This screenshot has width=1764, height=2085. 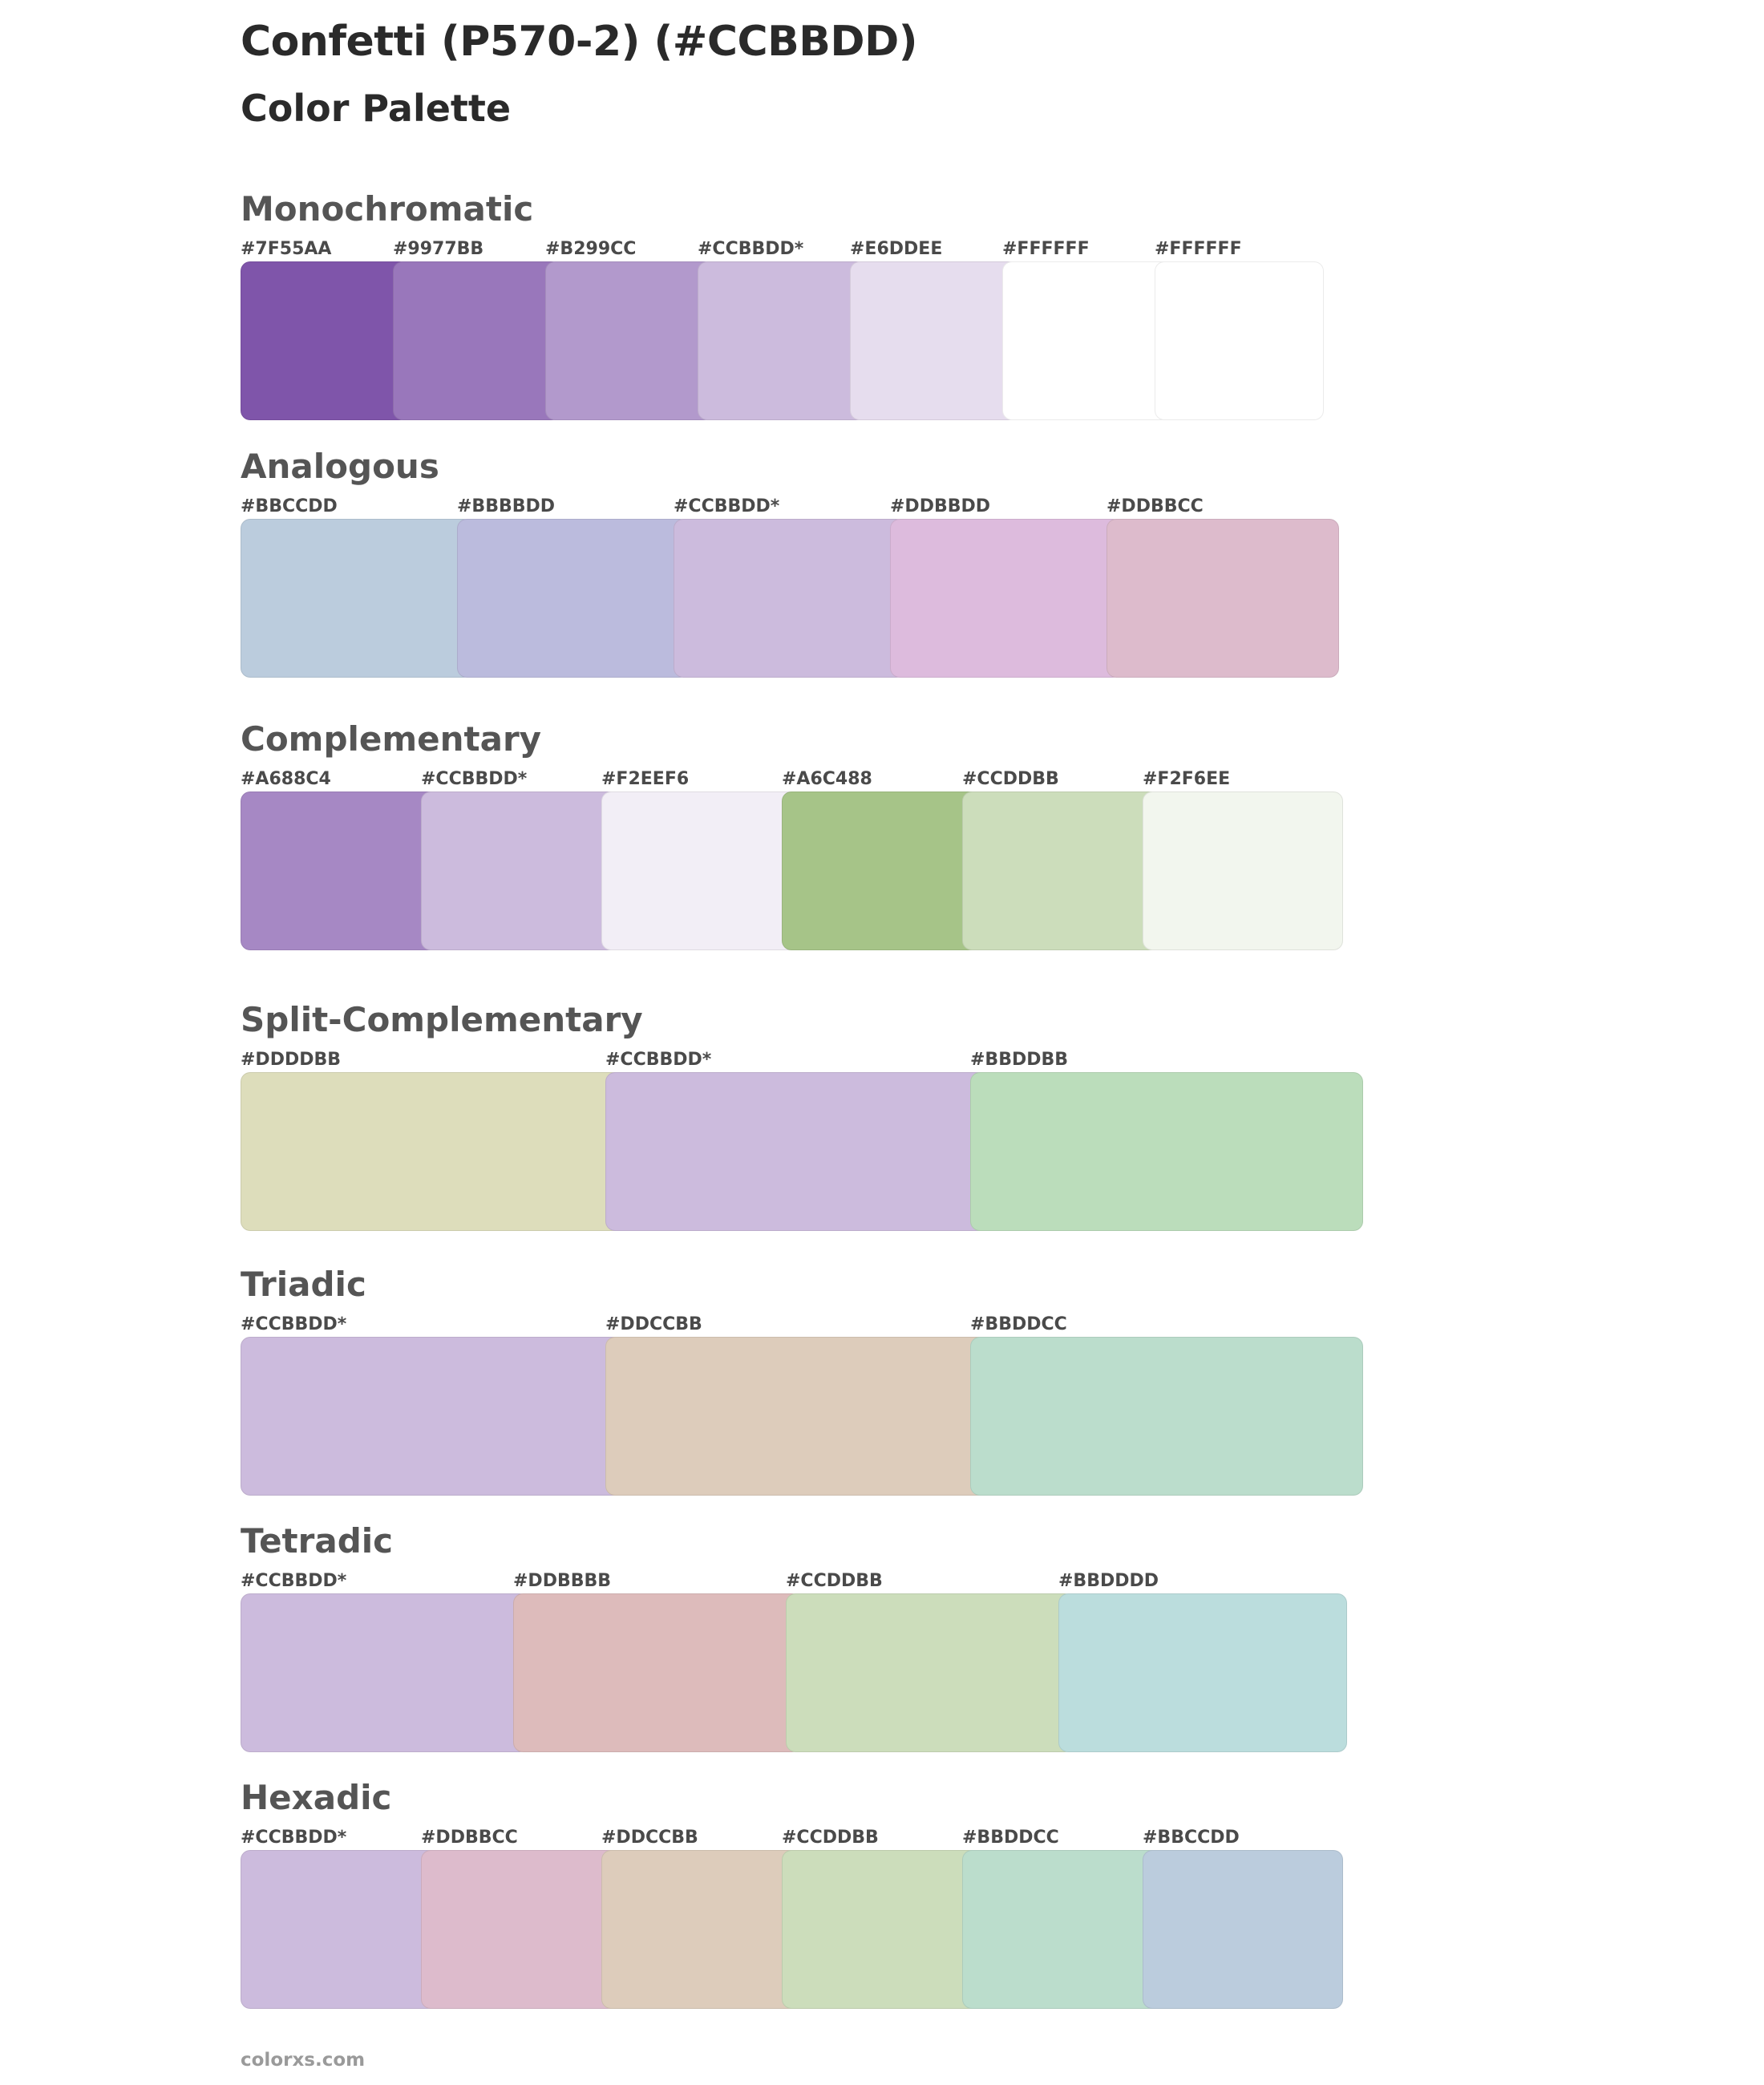 I want to click on page-title: Confetti (P570-2) (#CCBBDD), so click(x=579, y=42).